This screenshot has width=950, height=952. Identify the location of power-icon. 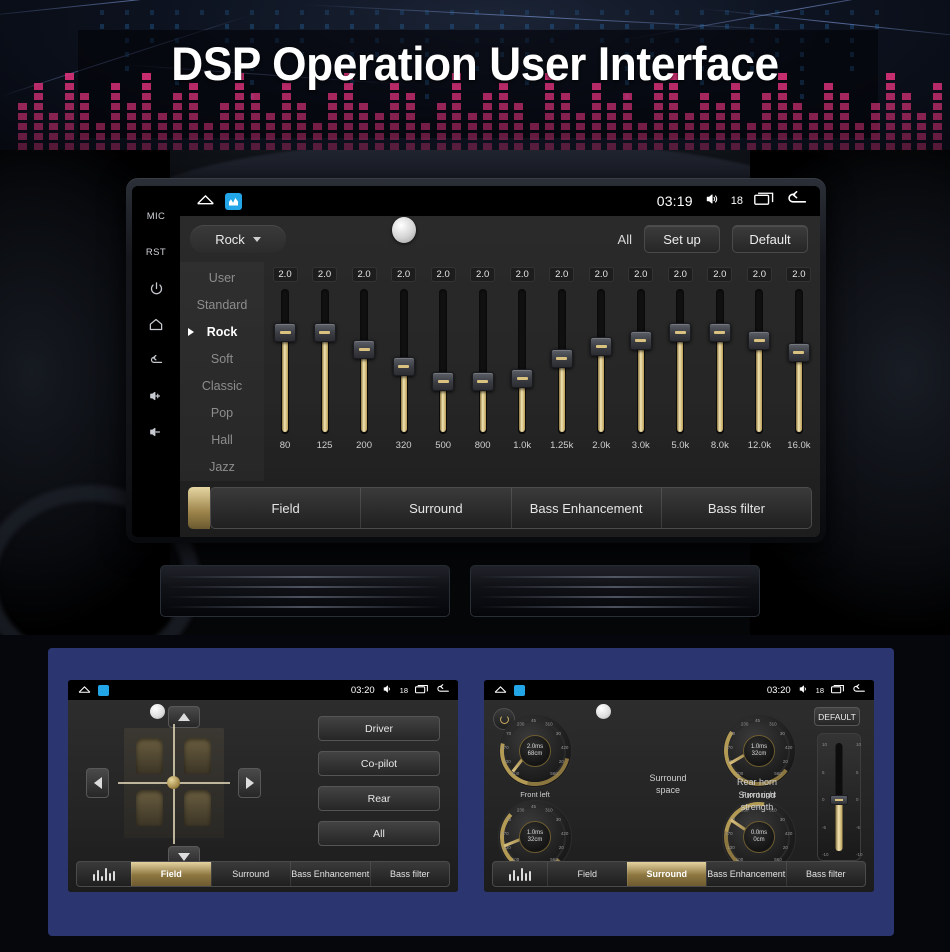
(156, 288).